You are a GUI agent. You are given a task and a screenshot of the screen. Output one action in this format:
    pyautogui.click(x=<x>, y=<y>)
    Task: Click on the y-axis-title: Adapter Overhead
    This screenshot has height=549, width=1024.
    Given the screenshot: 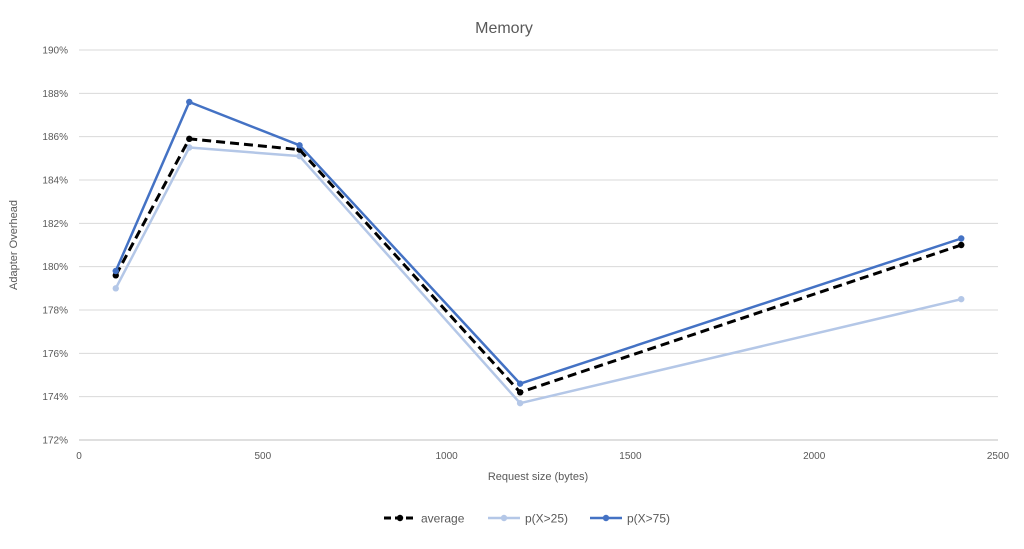 What is the action you would take?
    pyautogui.click(x=14, y=245)
    